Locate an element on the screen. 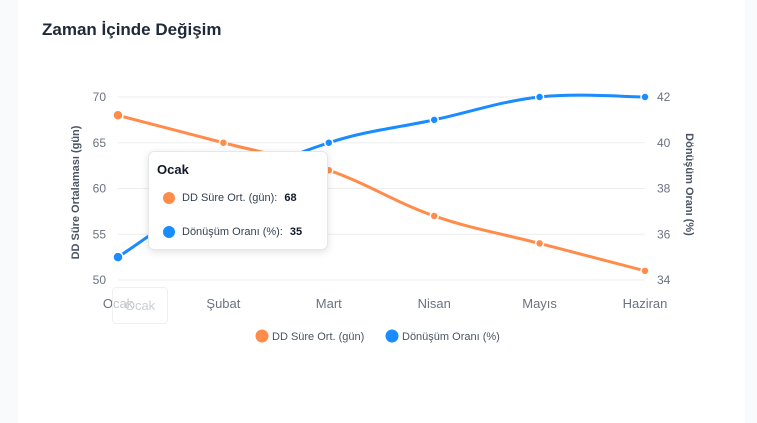  tooltip-duration-dot is located at coordinates (169, 198).